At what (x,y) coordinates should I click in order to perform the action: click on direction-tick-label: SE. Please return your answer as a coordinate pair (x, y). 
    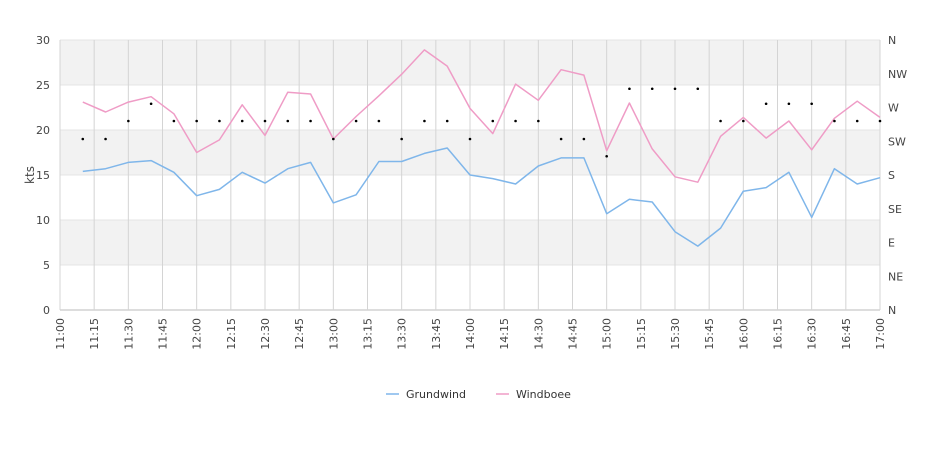
    Looking at the image, I should click on (895, 209).